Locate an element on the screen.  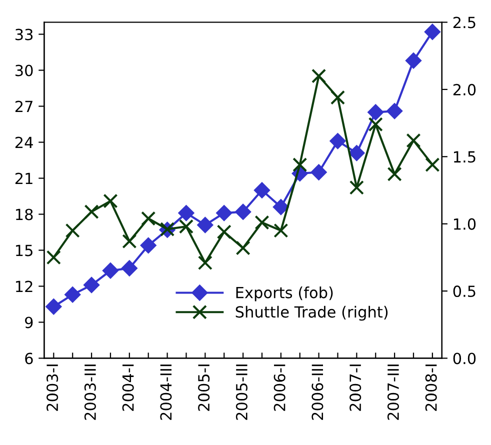
y-tick-label: 9 is located at coordinates (29, 322).